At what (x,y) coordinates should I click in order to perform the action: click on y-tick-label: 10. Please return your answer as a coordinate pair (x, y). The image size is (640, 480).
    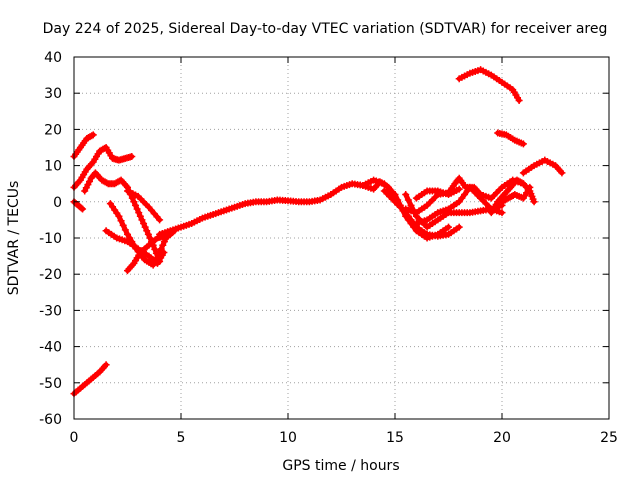
    Looking at the image, I should click on (53, 167).